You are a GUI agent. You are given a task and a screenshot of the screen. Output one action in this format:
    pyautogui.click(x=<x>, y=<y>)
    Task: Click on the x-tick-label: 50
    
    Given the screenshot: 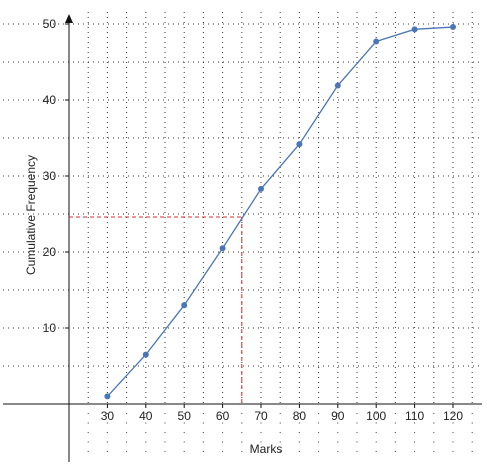 What is the action you would take?
    pyautogui.click(x=185, y=416)
    